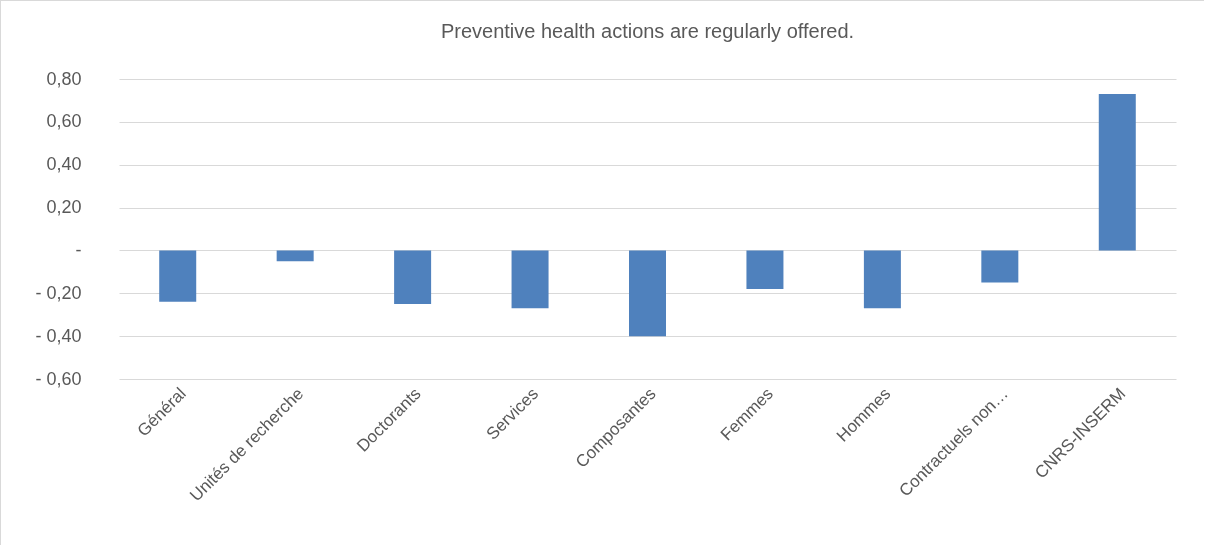 The width and height of the screenshot is (1206, 547). I want to click on y-tick-label: - 0,60, so click(58, 378).